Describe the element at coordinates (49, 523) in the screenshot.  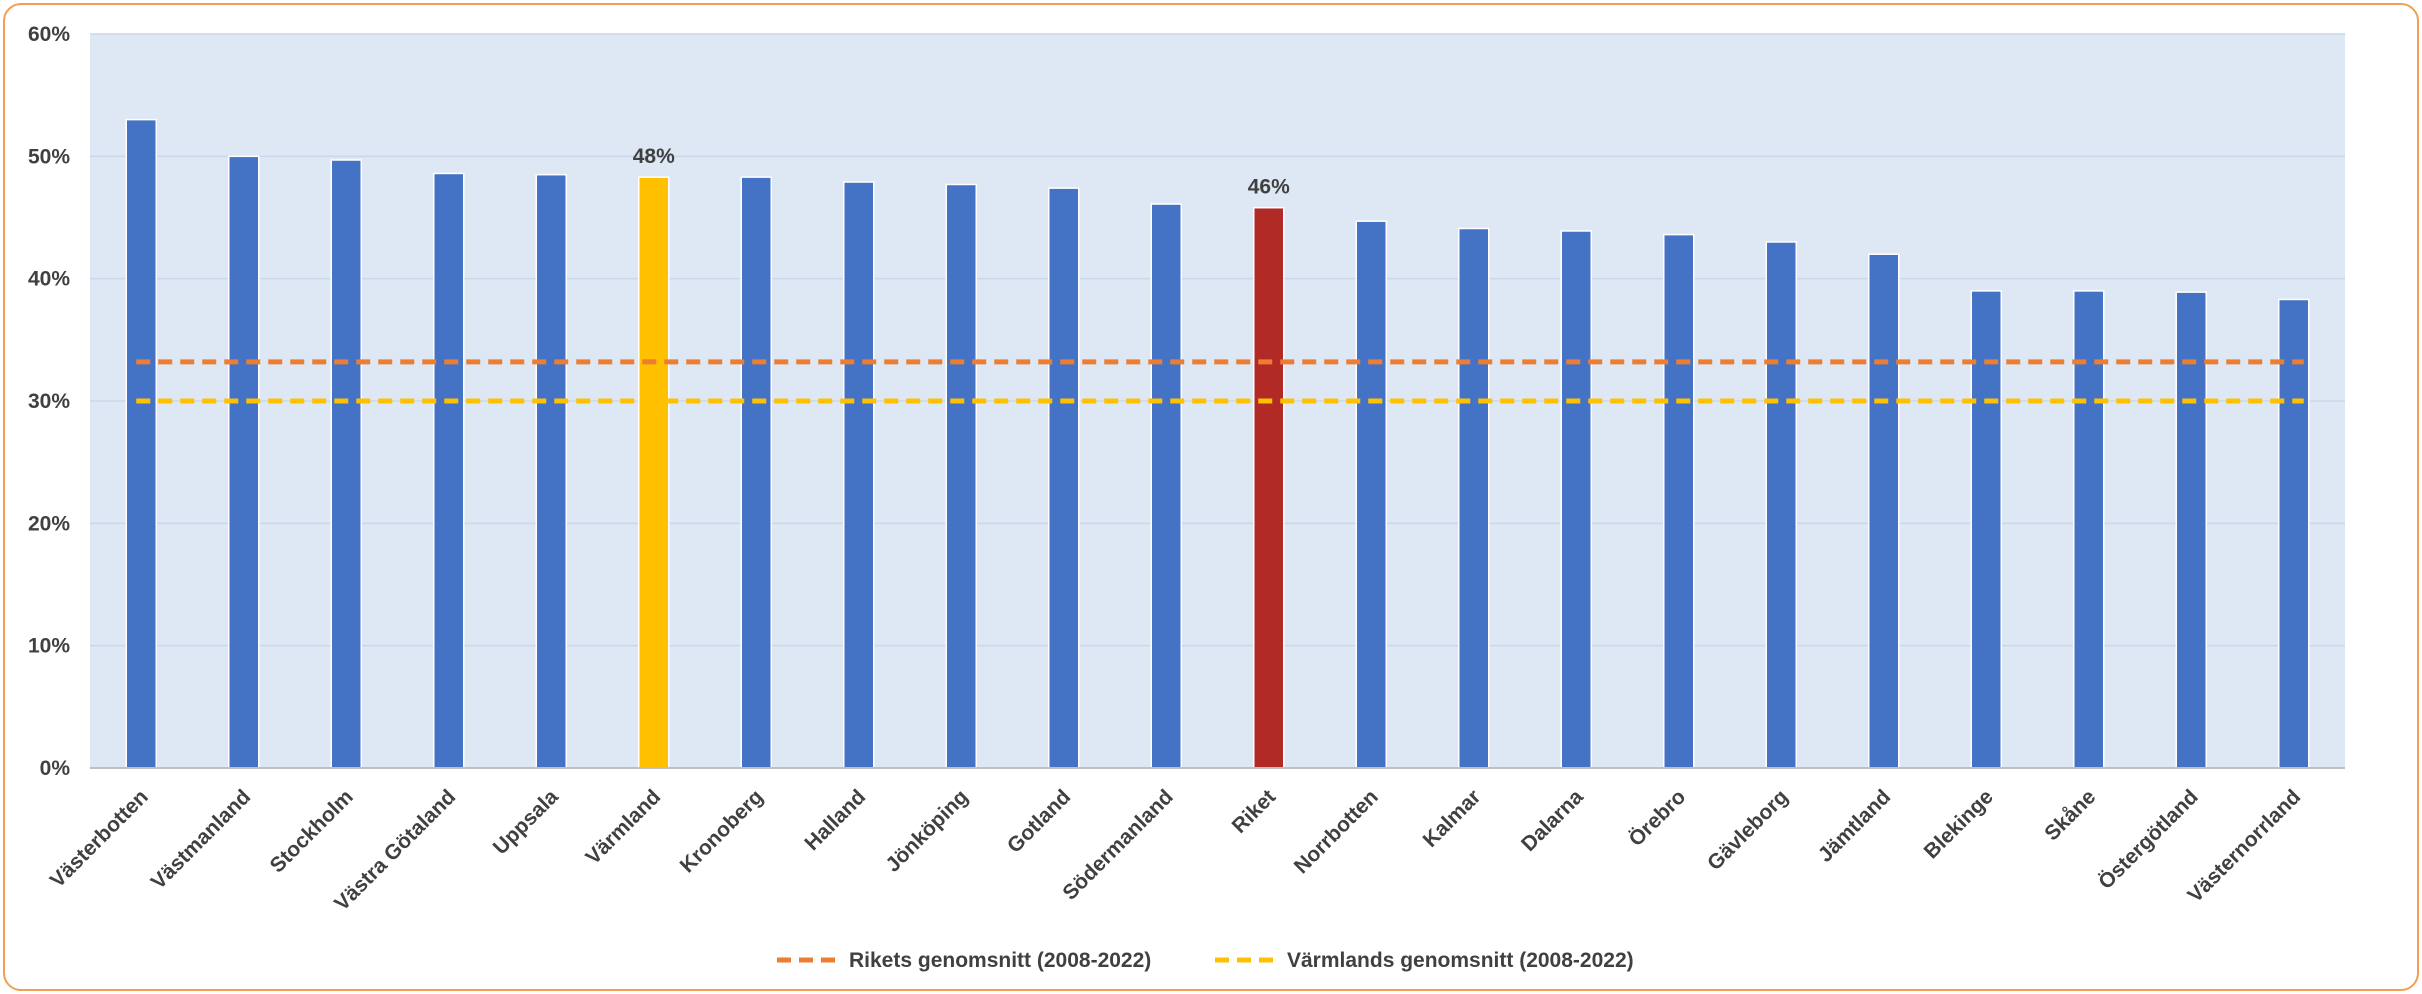
I see `y-tick-label: 20%` at that location.